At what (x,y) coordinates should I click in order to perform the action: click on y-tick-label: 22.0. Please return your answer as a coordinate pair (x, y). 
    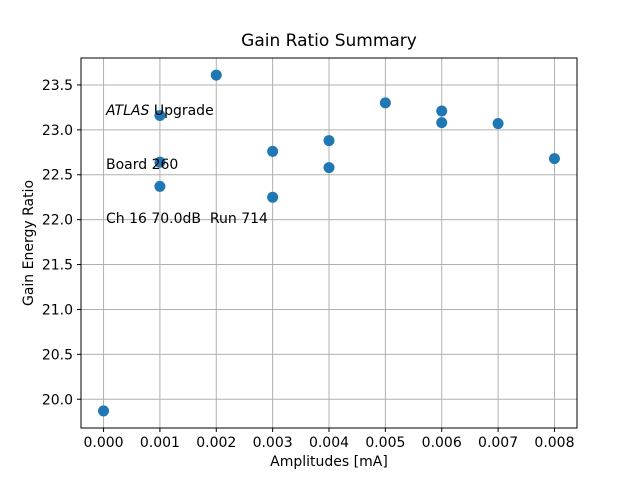
    Looking at the image, I should click on (57, 221).